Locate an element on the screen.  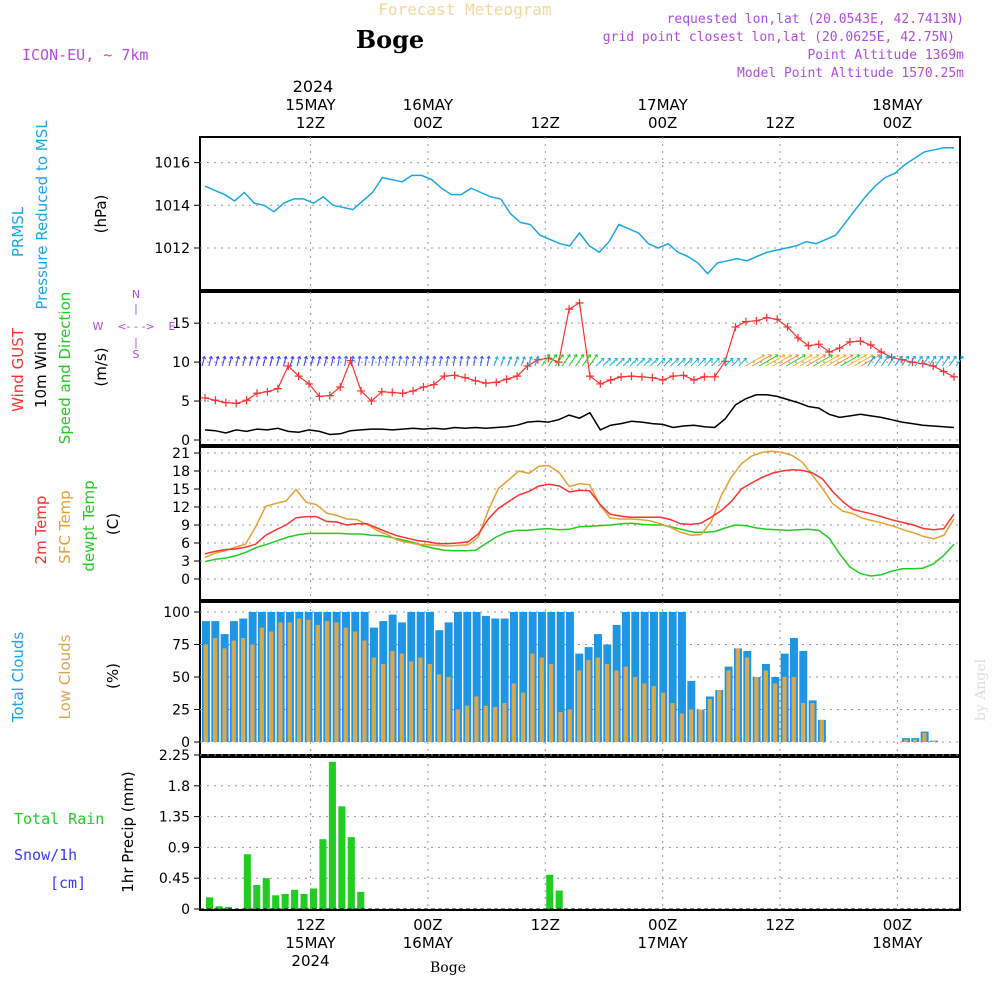
cloud-label-total: Total Clouds is located at coordinates (18, 678).